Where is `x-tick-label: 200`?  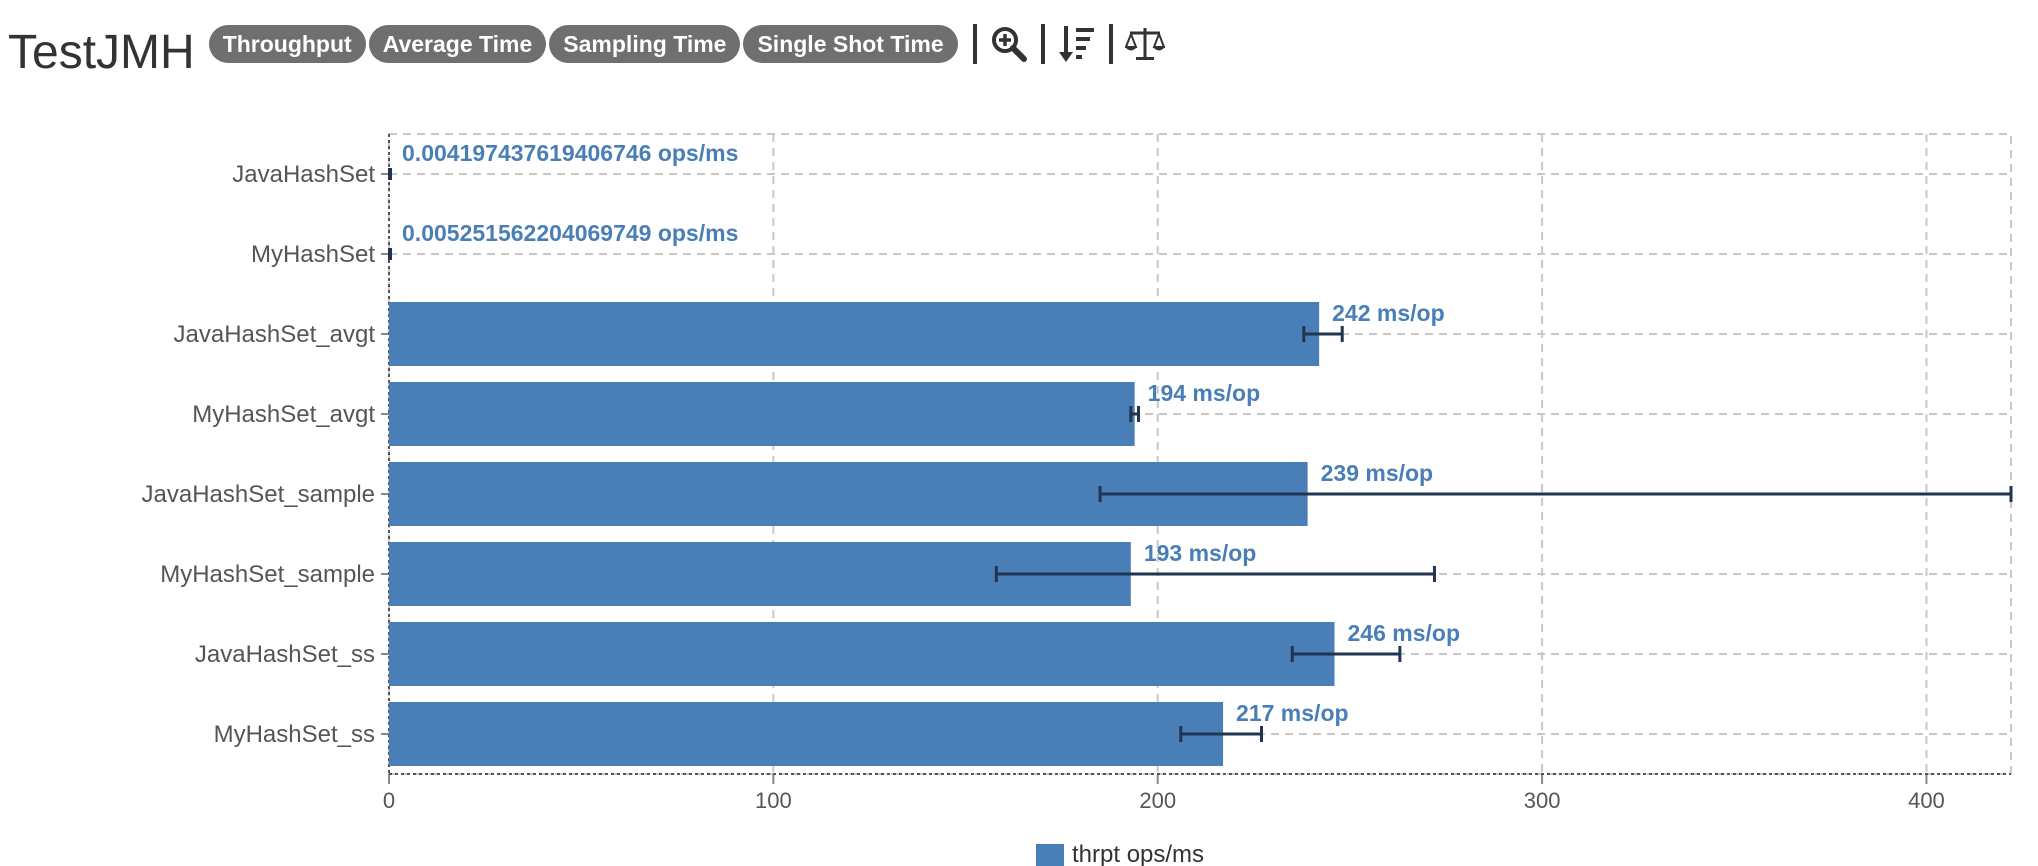 x-tick-label: 200 is located at coordinates (1157, 800).